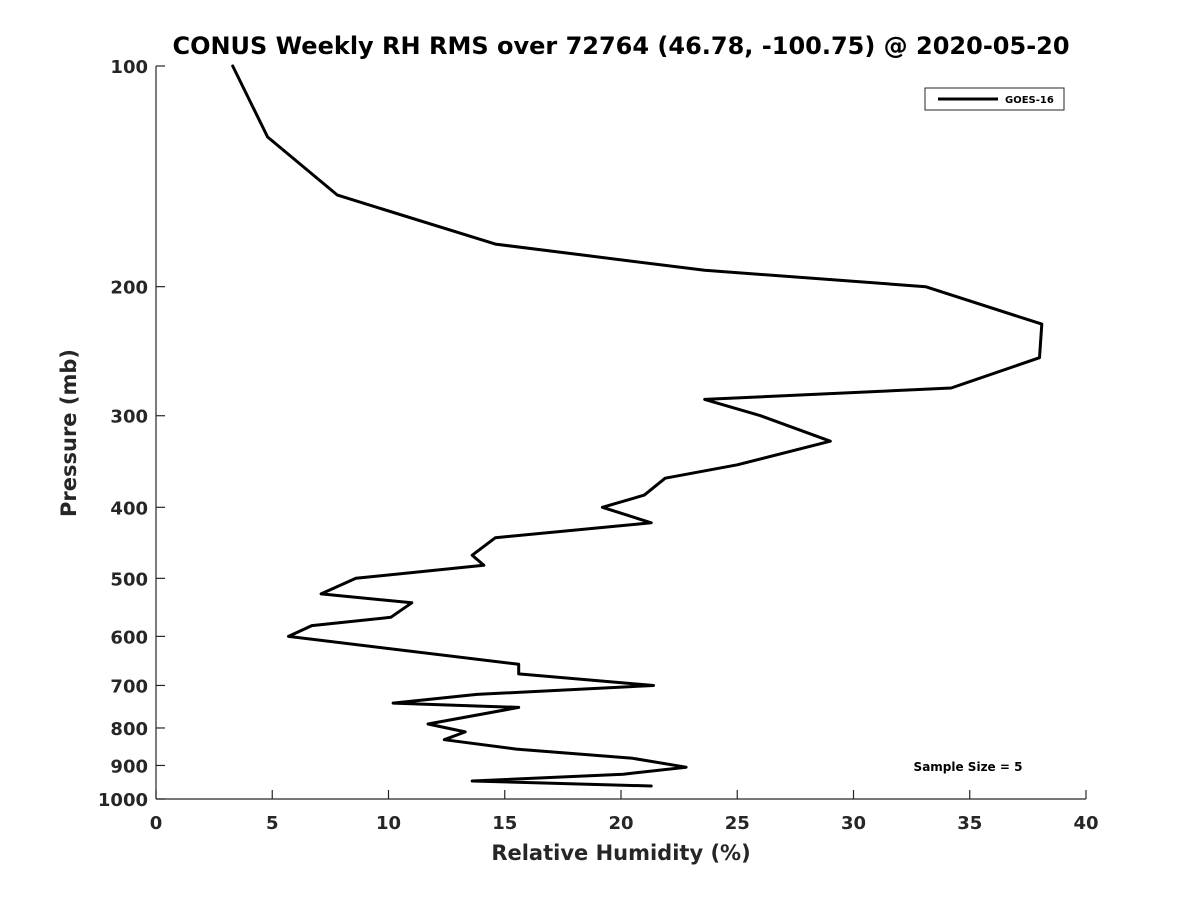 The height and width of the screenshot is (900, 1200). Describe the element at coordinates (737, 823) in the screenshot. I see `x-tick-label: 25` at that location.